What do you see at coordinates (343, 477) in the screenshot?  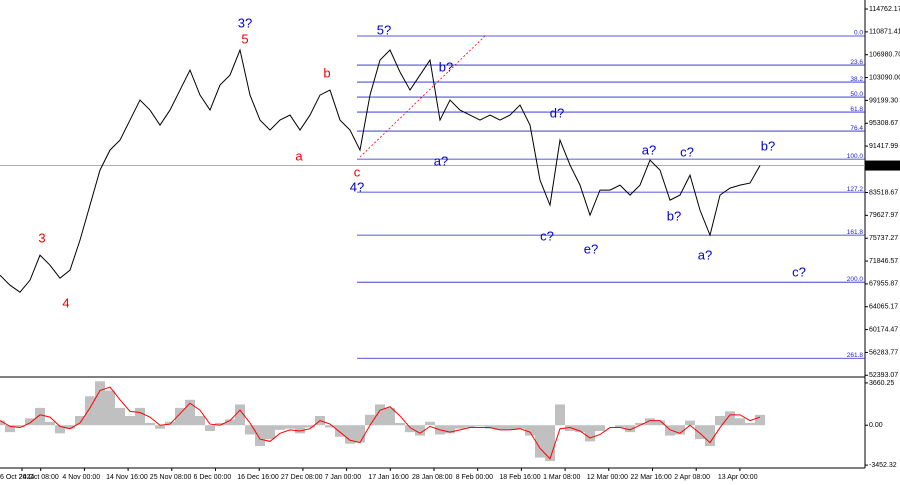 I see `x-tick-label: 7 Jan 00:00` at bounding box center [343, 477].